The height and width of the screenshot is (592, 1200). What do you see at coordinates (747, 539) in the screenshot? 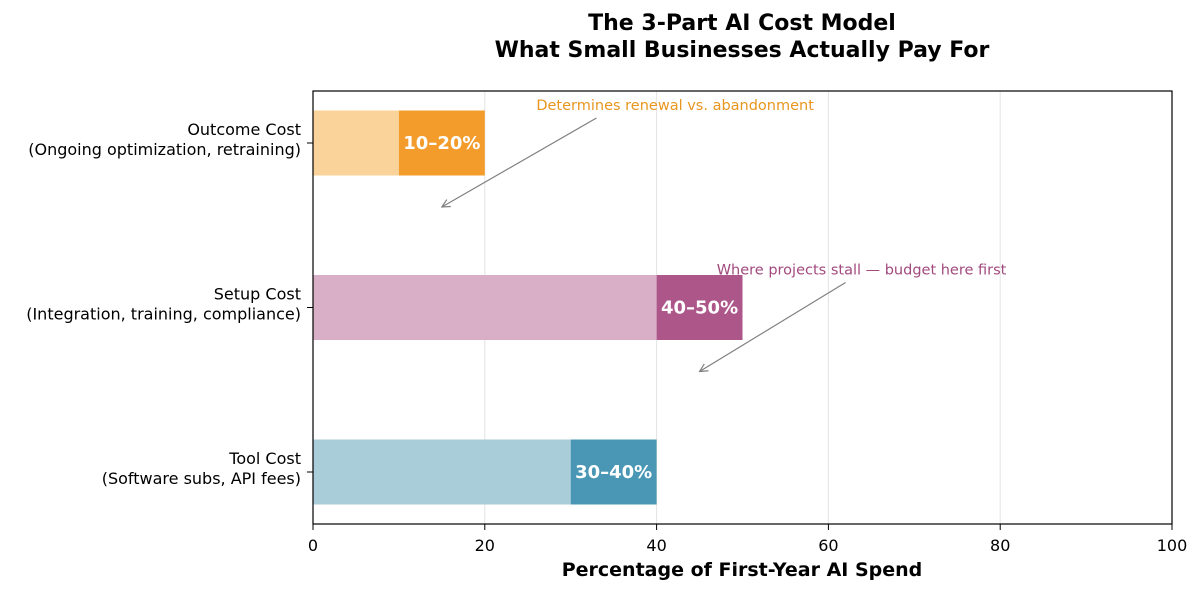
I see `x-axis: 0 20 40 60 80 100` at bounding box center [747, 539].